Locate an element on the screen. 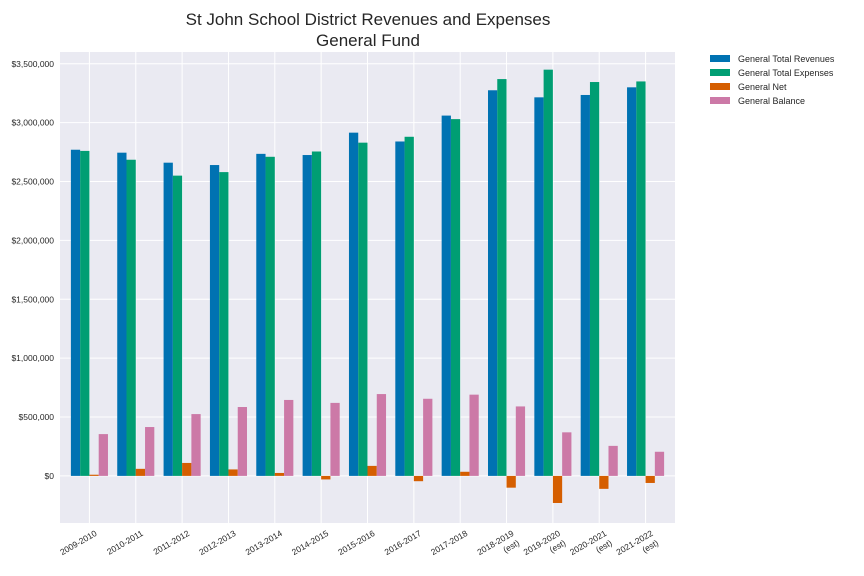  x-tick-label: 2016-2017 is located at coordinates (403, 542).